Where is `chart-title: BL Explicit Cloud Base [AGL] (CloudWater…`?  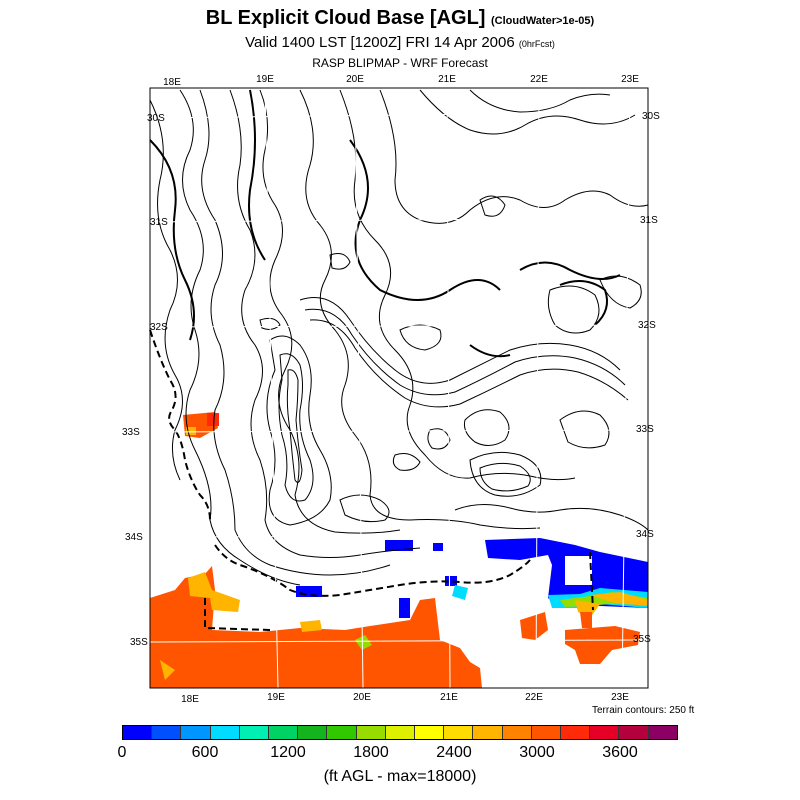
chart-title: BL Explicit Cloud Base [AGL] (CloudWater… is located at coordinates (400, 18).